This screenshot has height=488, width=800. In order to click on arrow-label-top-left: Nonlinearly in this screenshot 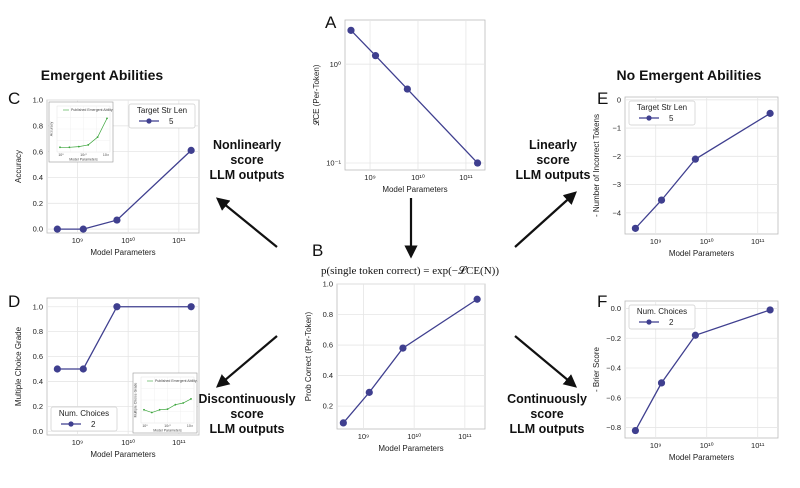, I will do `click(247, 145)`.